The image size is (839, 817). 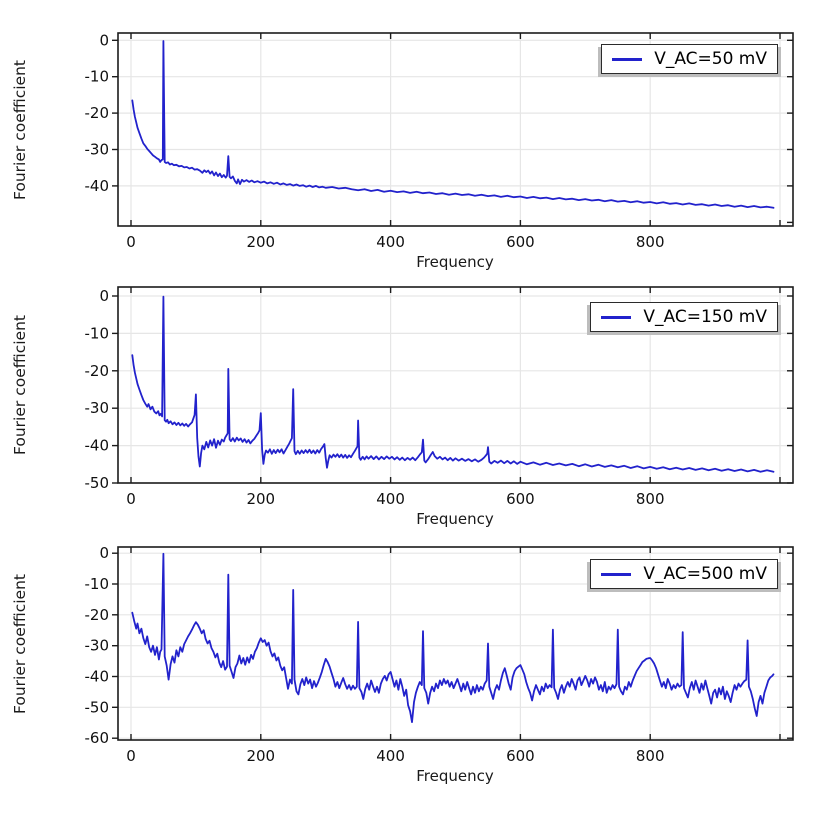 I want to click on legend-box: V_AC=500 mV, so click(x=684, y=574).